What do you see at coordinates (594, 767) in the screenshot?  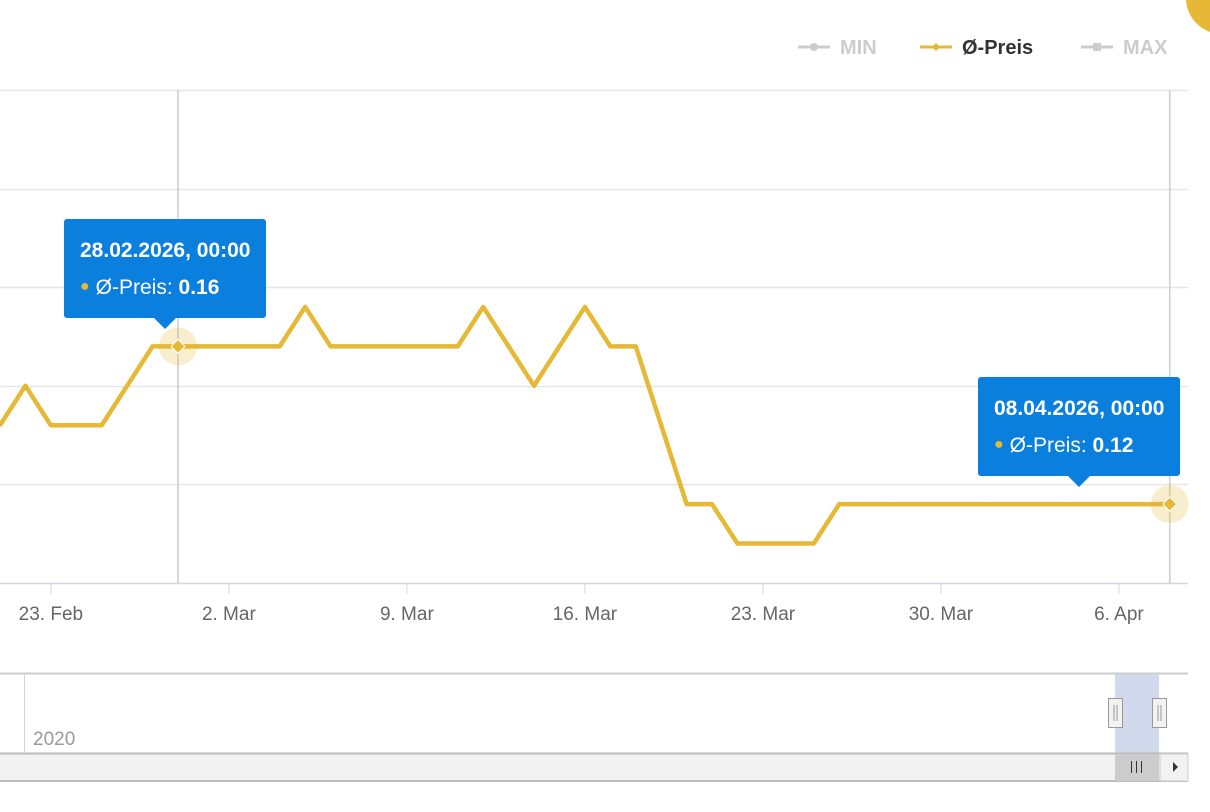 I see `scrollbar` at bounding box center [594, 767].